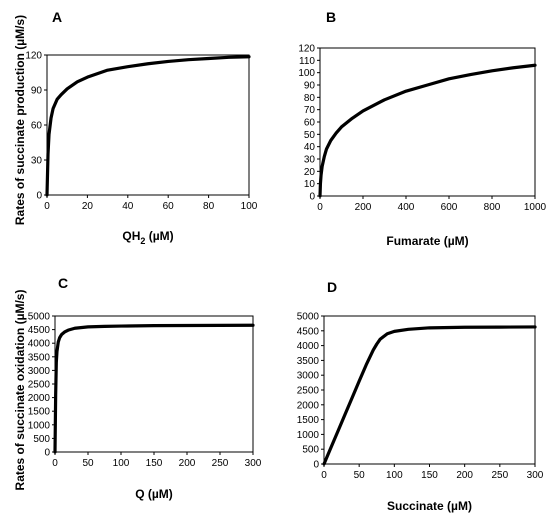 This screenshot has height=519, width=550. I want to click on y-tick-label: 50, so click(310, 135).